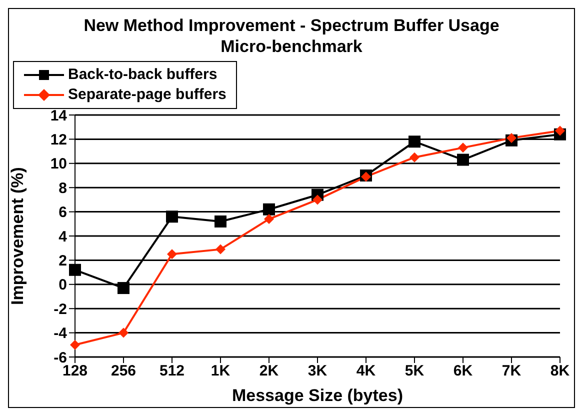  What do you see at coordinates (123, 371) in the screenshot?
I see `x-tick-label: 256` at bounding box center [123, 371].